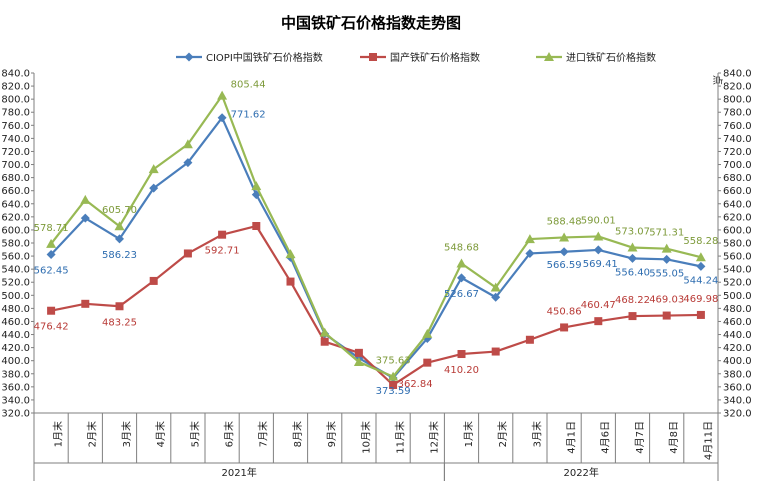  I want to click on x-tick-label: 7月末, so click(263, 434).